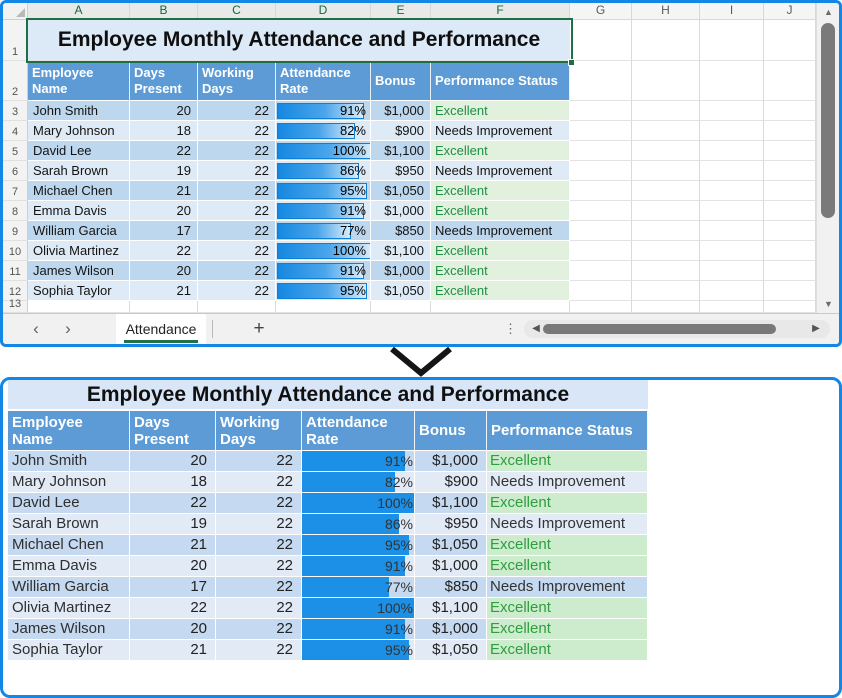 Image resolution: width=842 pixels, height=698 pixels. Describe the element at coordinates (79, 291) in the screenshot. I see `cell-employee-name: Sophia Taylor` at that location.